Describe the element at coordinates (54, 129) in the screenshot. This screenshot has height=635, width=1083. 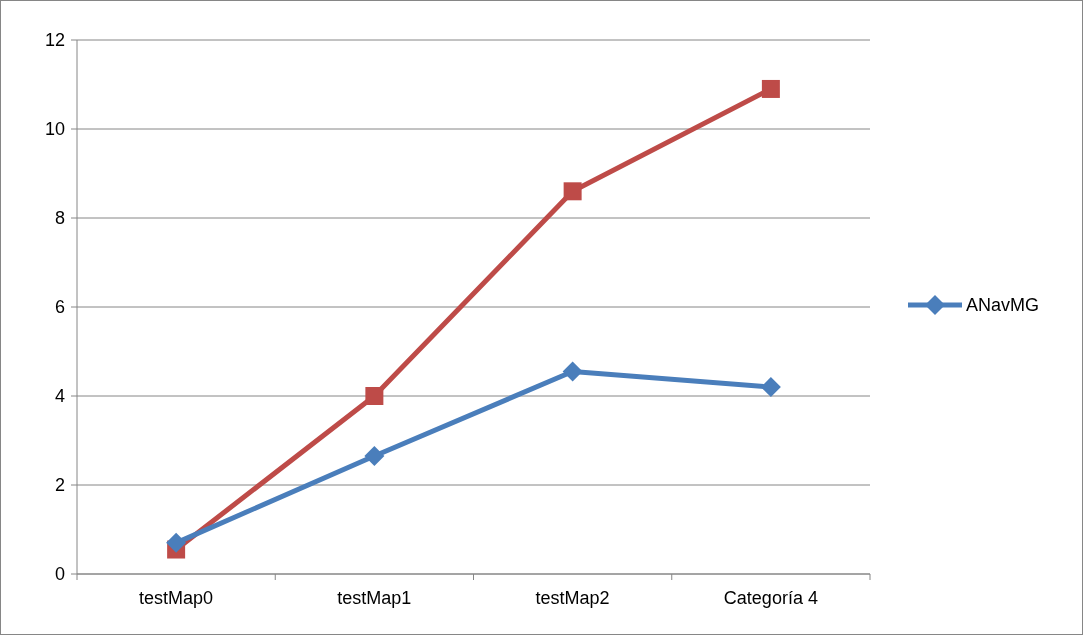
I see `y-tick-label: 10` at that location.